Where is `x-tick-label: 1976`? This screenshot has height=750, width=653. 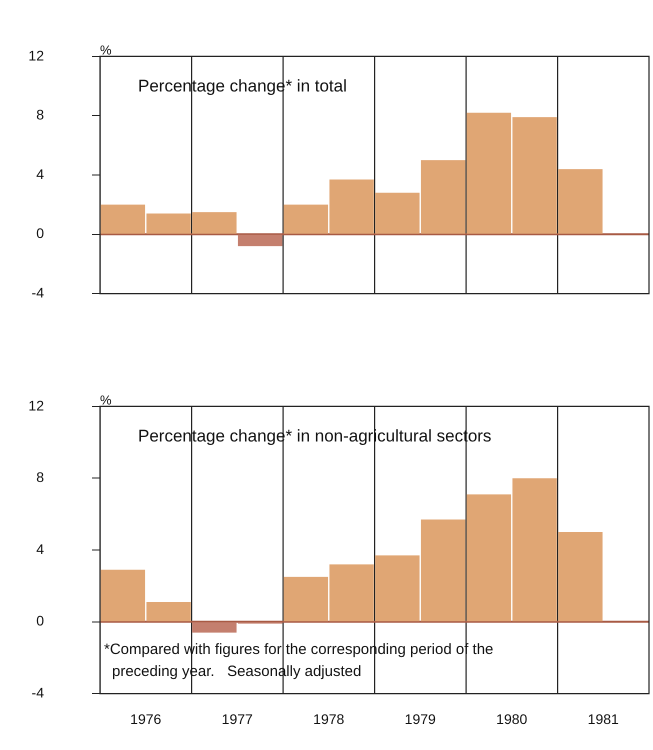
x-tick-label: 1976 is located at coordinates (146, 718).